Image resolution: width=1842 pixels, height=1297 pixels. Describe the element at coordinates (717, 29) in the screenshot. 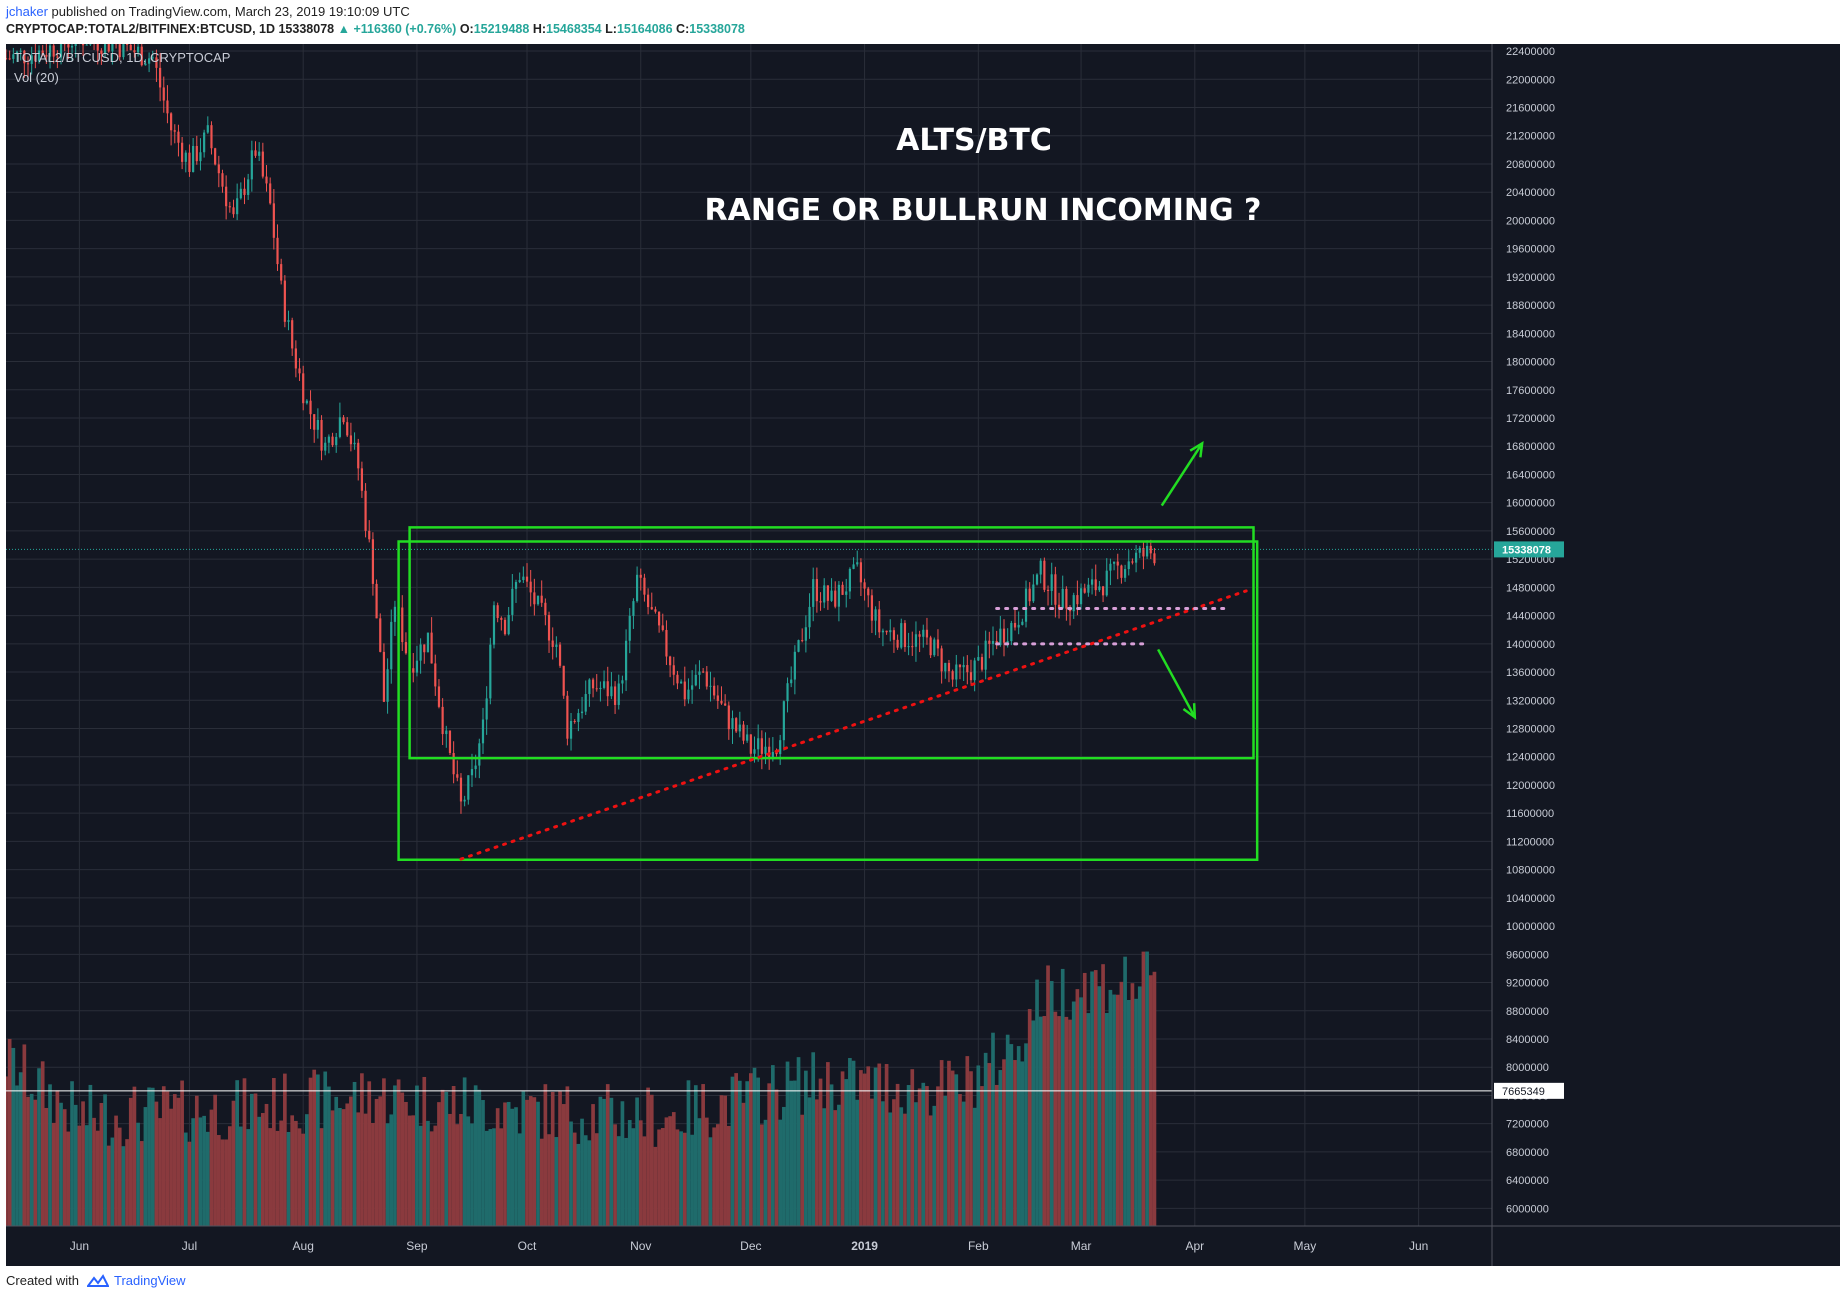

I see `close-value: 15338078` at that location.